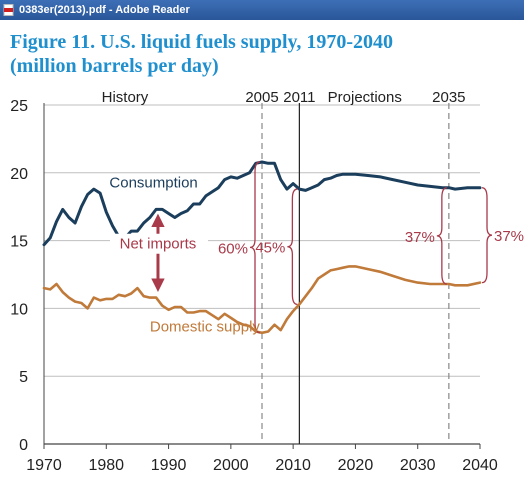 The image size is (524, 484). I want to click on y-tick-label: 20, so click(19, 174).